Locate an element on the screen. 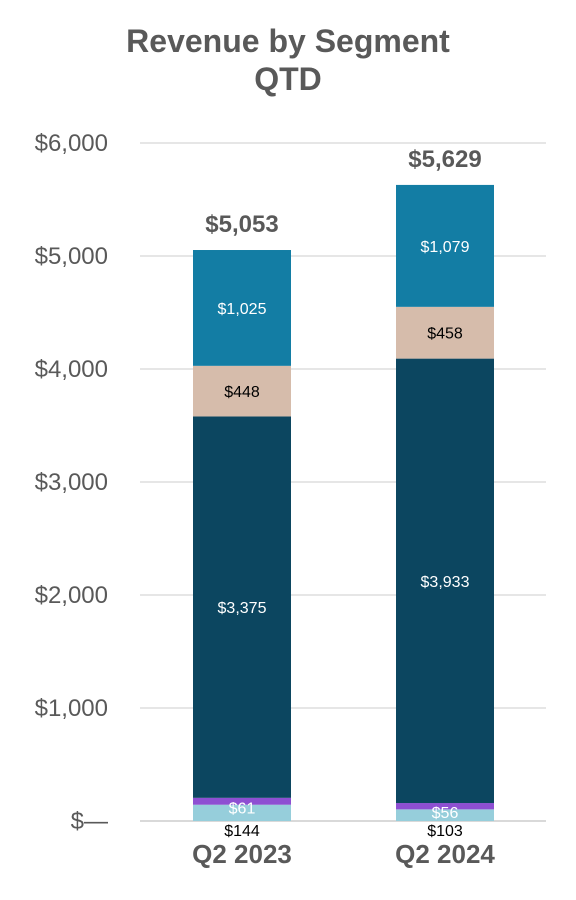  chart-subtitle: QTD is located at coordinates (288, 79).